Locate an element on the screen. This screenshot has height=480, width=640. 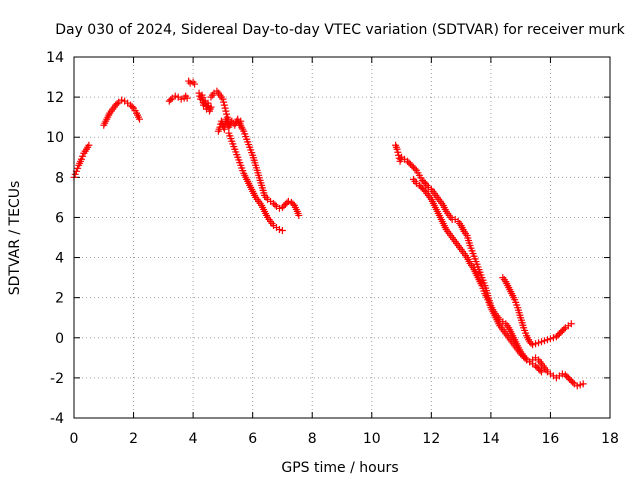
y-tick-label: 0 is located at coordinates (59, 339).